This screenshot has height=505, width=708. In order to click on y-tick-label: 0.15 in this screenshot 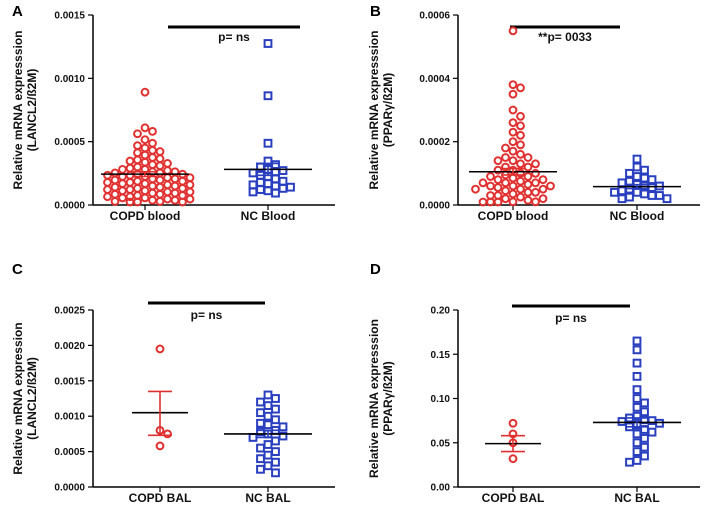, I will do `click(441, 355)`.